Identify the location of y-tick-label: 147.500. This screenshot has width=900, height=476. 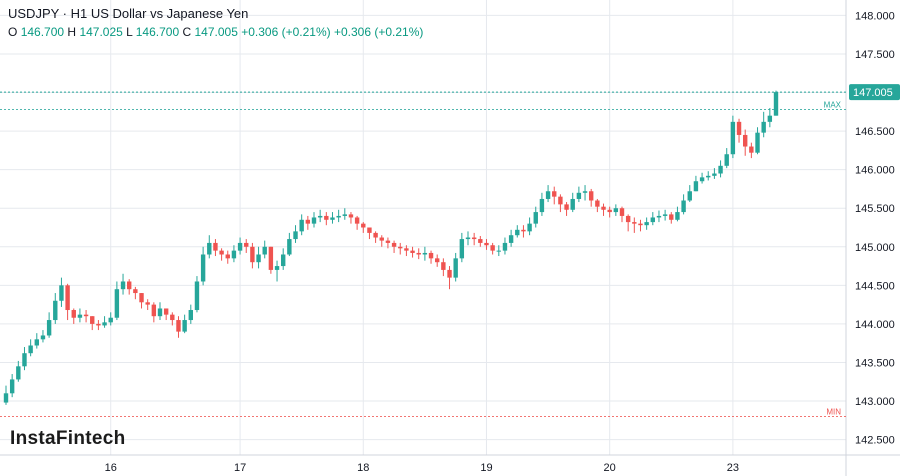
(875, 55).